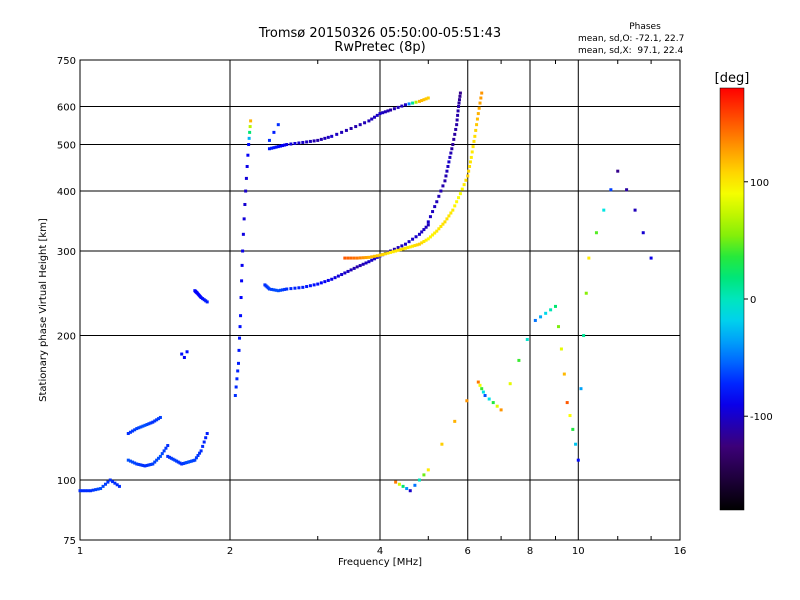  Describe the element at coordinates (732, 78) in the screenshot. I see `colorbar-unit: [deg]` at that location.